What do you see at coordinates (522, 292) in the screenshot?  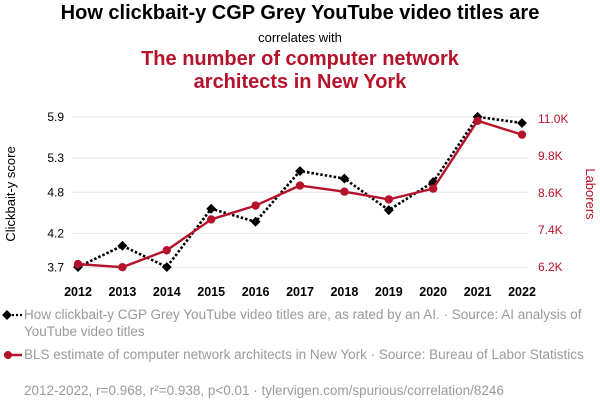 I see `x-tick-label: 2022` at bounding box center [522, 292].